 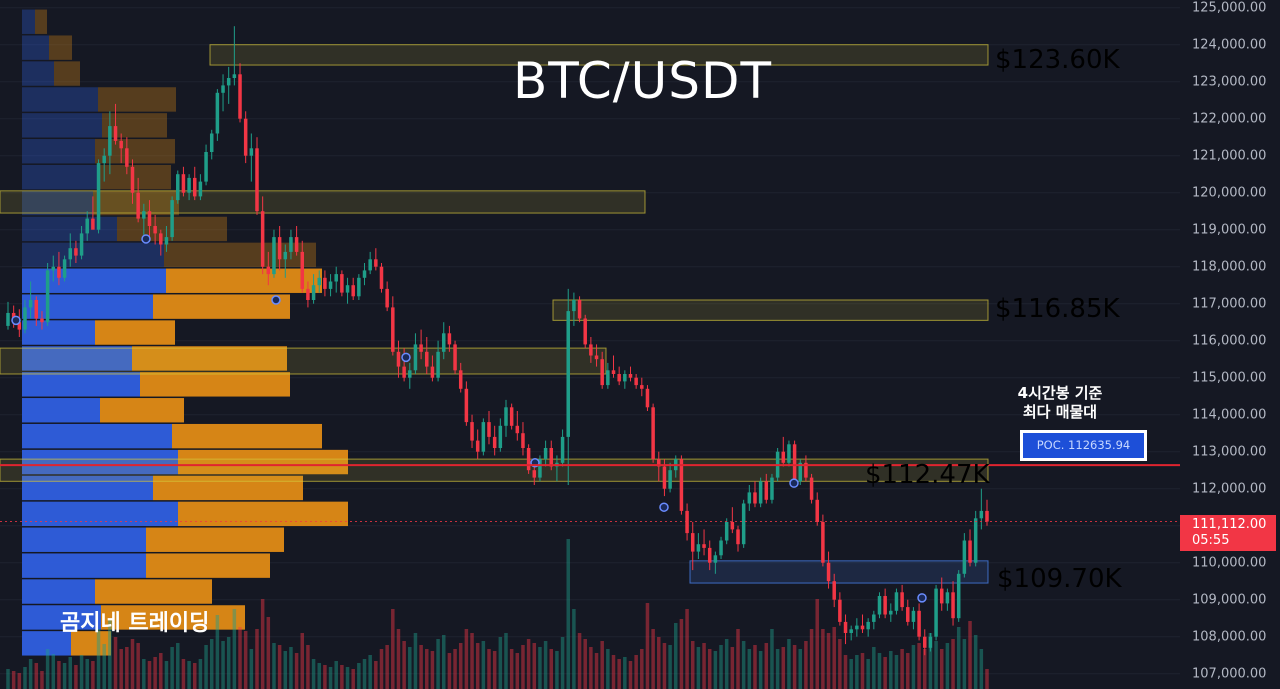 I want to click on poc-note-line1: 4시간봉 기준, so click(x=1060, y=393).